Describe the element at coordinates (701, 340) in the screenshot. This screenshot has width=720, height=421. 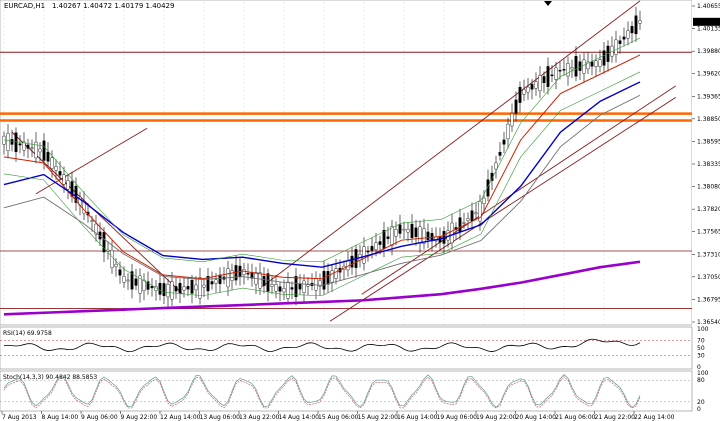
I see `rsi-level-label: 70` at that location.